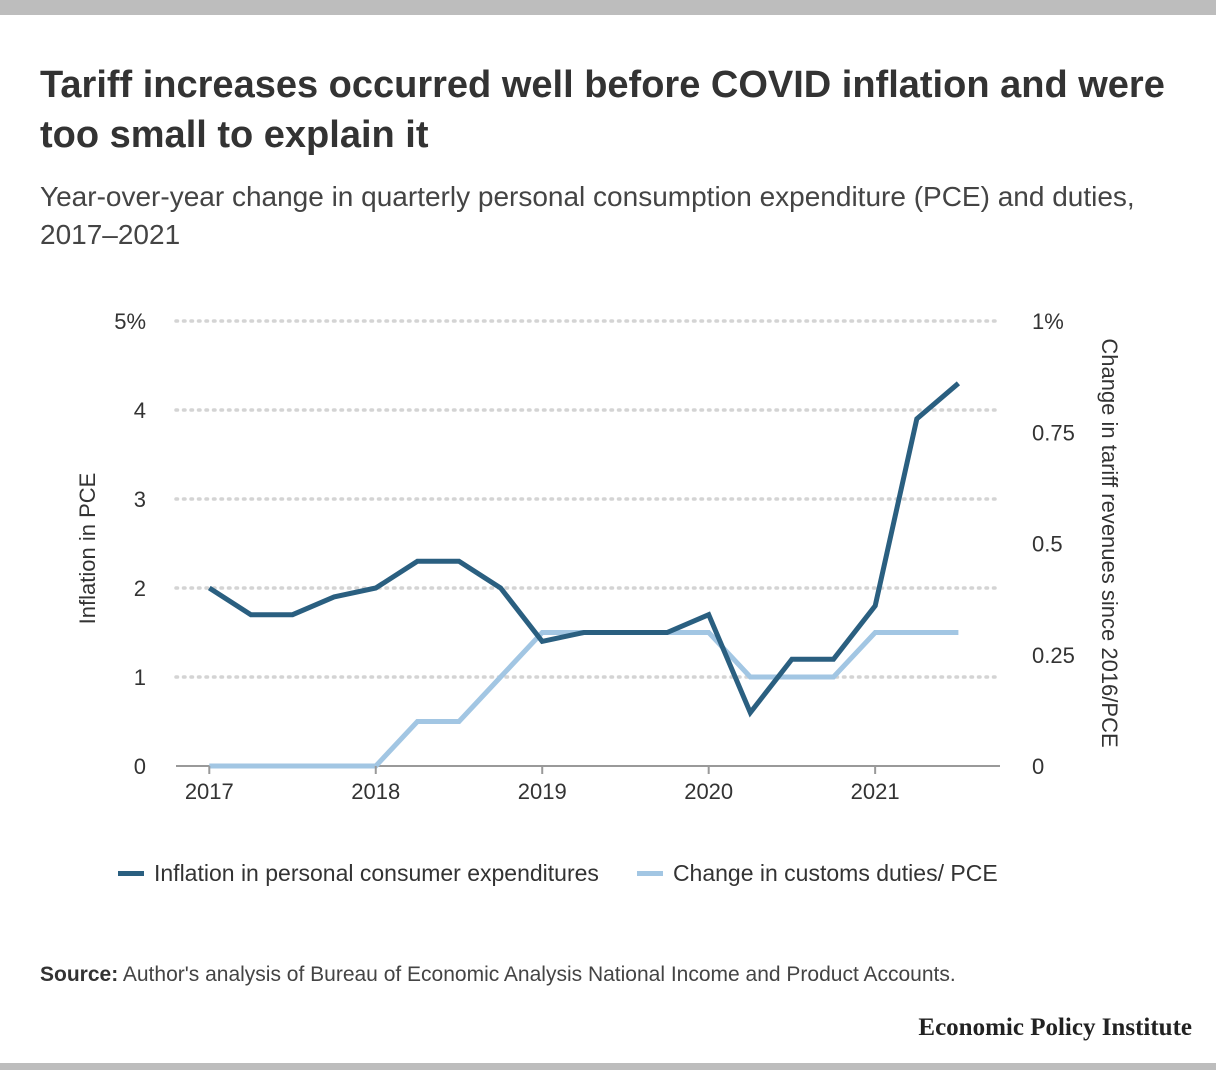  What do you see at coordinates (608, 7) in the screenshot?
I see `top-border` at bounding box center [608, 7].